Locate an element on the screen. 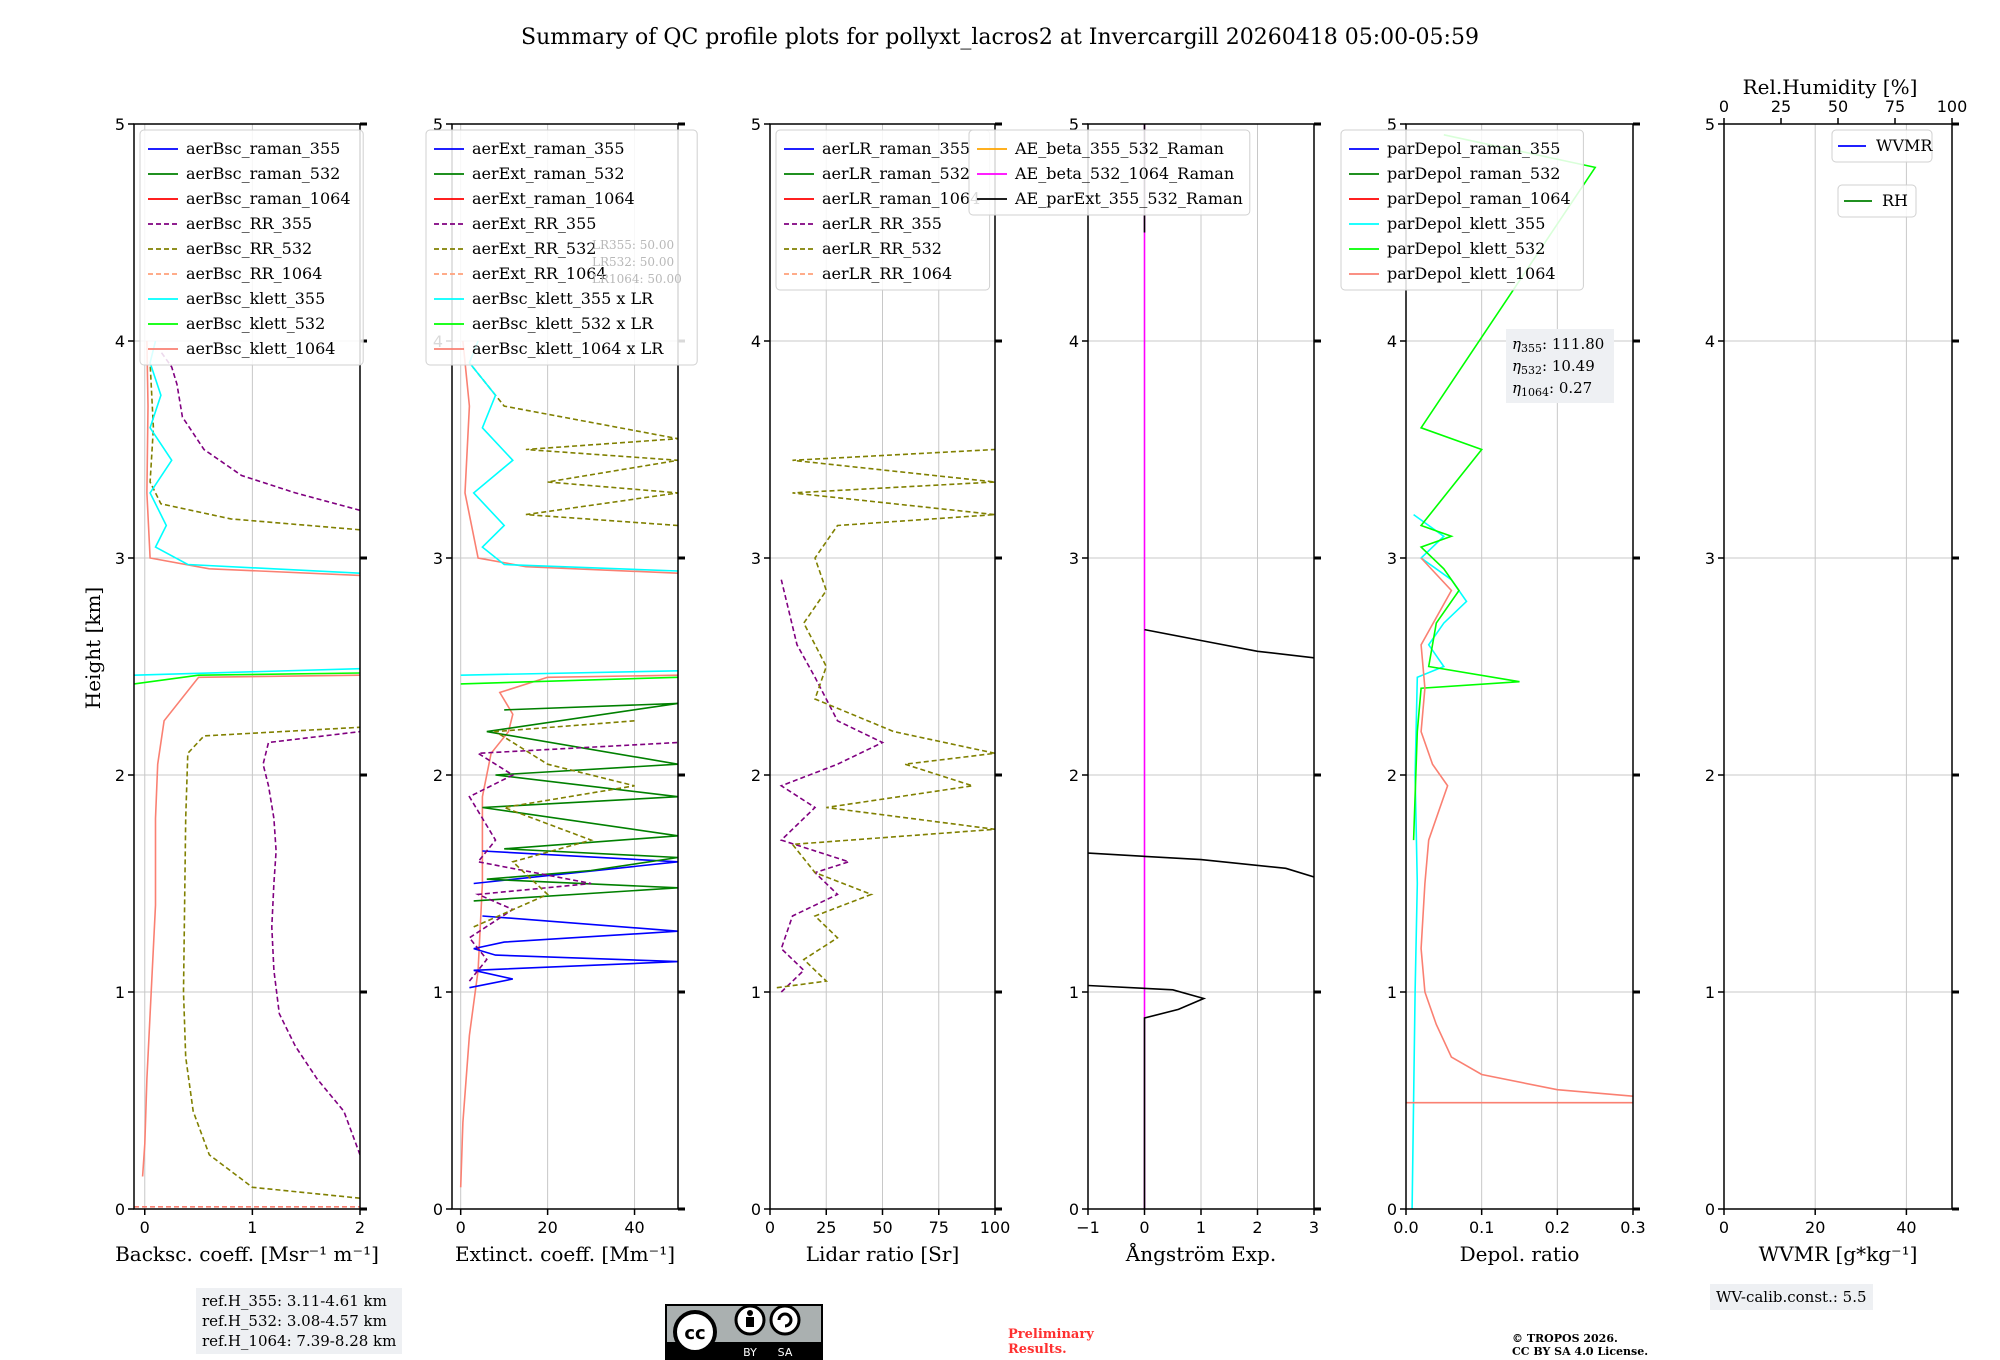  x-tick-label: 3 is located at coordinates (1314, 1227).